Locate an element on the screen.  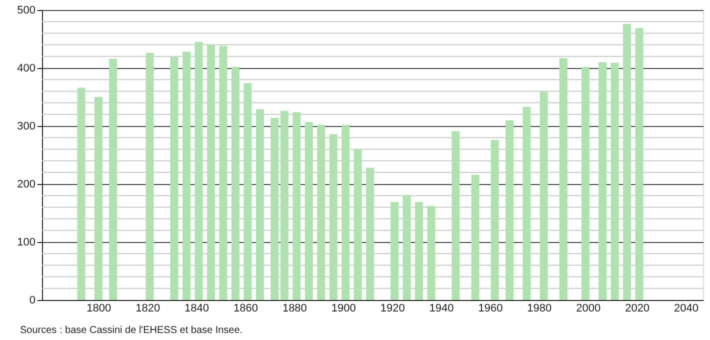
x-tick-label: 2020 is located at coordinates (637, 308).